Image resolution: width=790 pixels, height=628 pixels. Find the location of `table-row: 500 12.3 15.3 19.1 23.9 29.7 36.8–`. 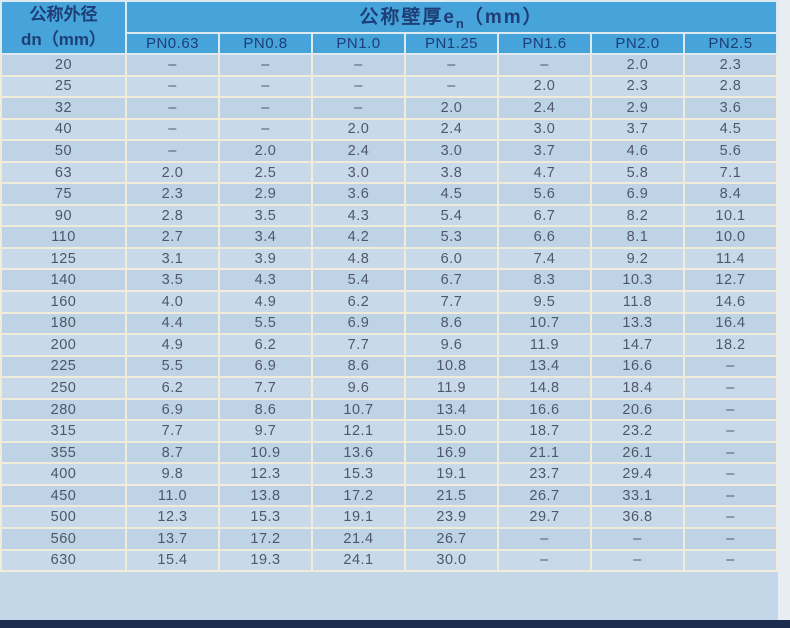

table-row: 500 12.3 15.3 19.1 23.9 29.7 36.8– is located at coordinates (389, 517).